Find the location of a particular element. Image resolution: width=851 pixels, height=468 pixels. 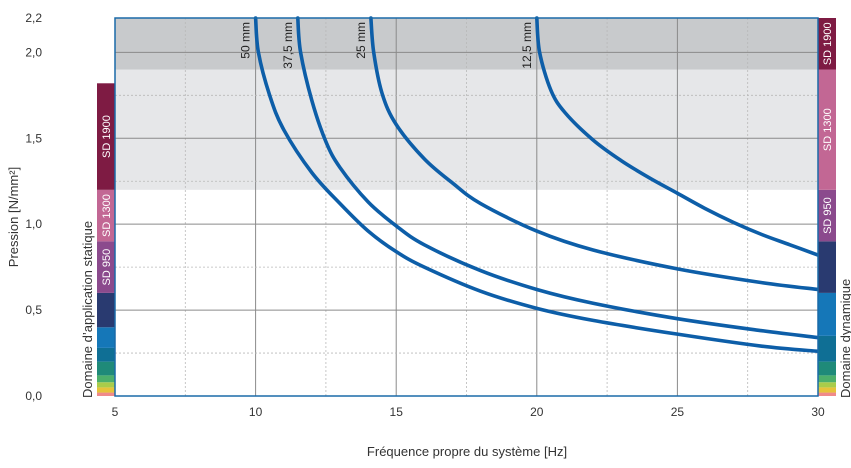

y-tick-label: 2,2 is located at coordinates (33, 18).